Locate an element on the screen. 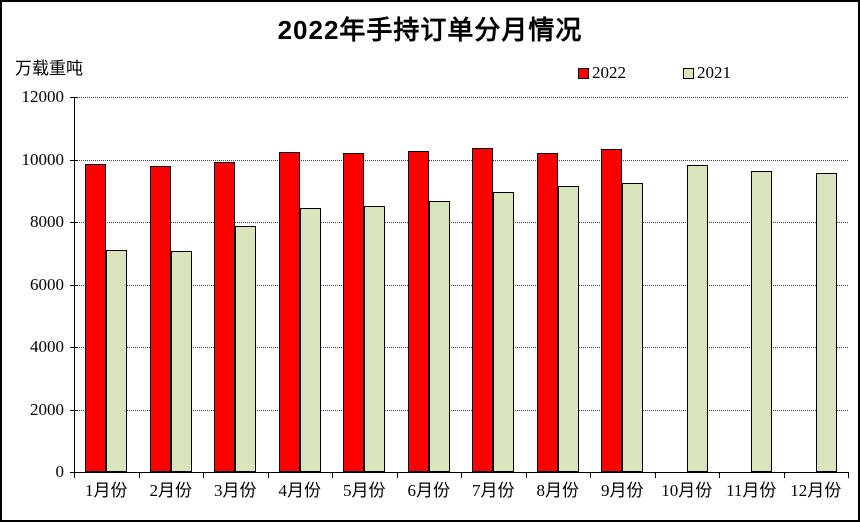 This screenshot has width=860, height=522. bar-2022-4月份 is located at coordinates (289, 311).